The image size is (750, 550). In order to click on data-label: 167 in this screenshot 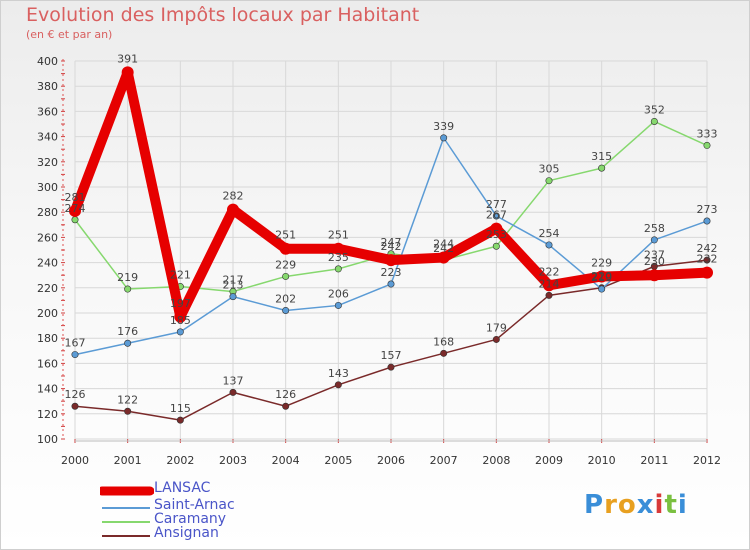, I will do `click(75, 343)`.